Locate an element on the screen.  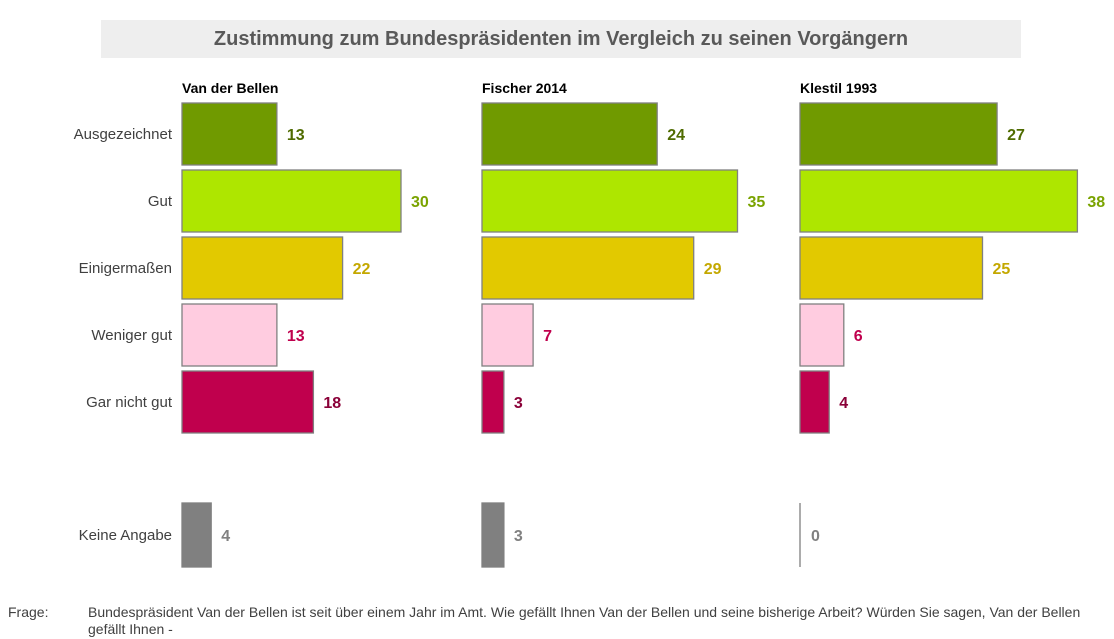
data-label: 18 is located at coordinates (332, 403).